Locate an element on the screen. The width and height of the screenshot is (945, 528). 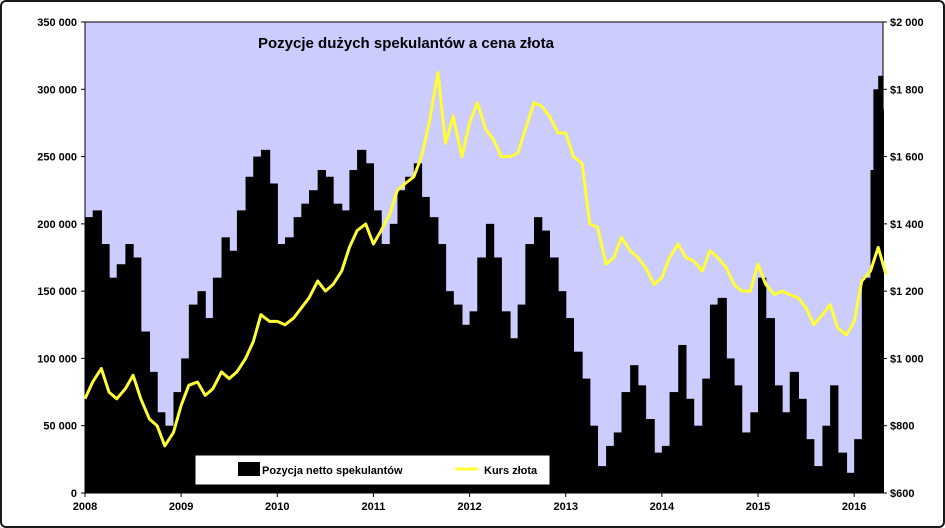
chart-title: Pozycje dużych spekulantów a cena złota is located at coordinates (406, 43).